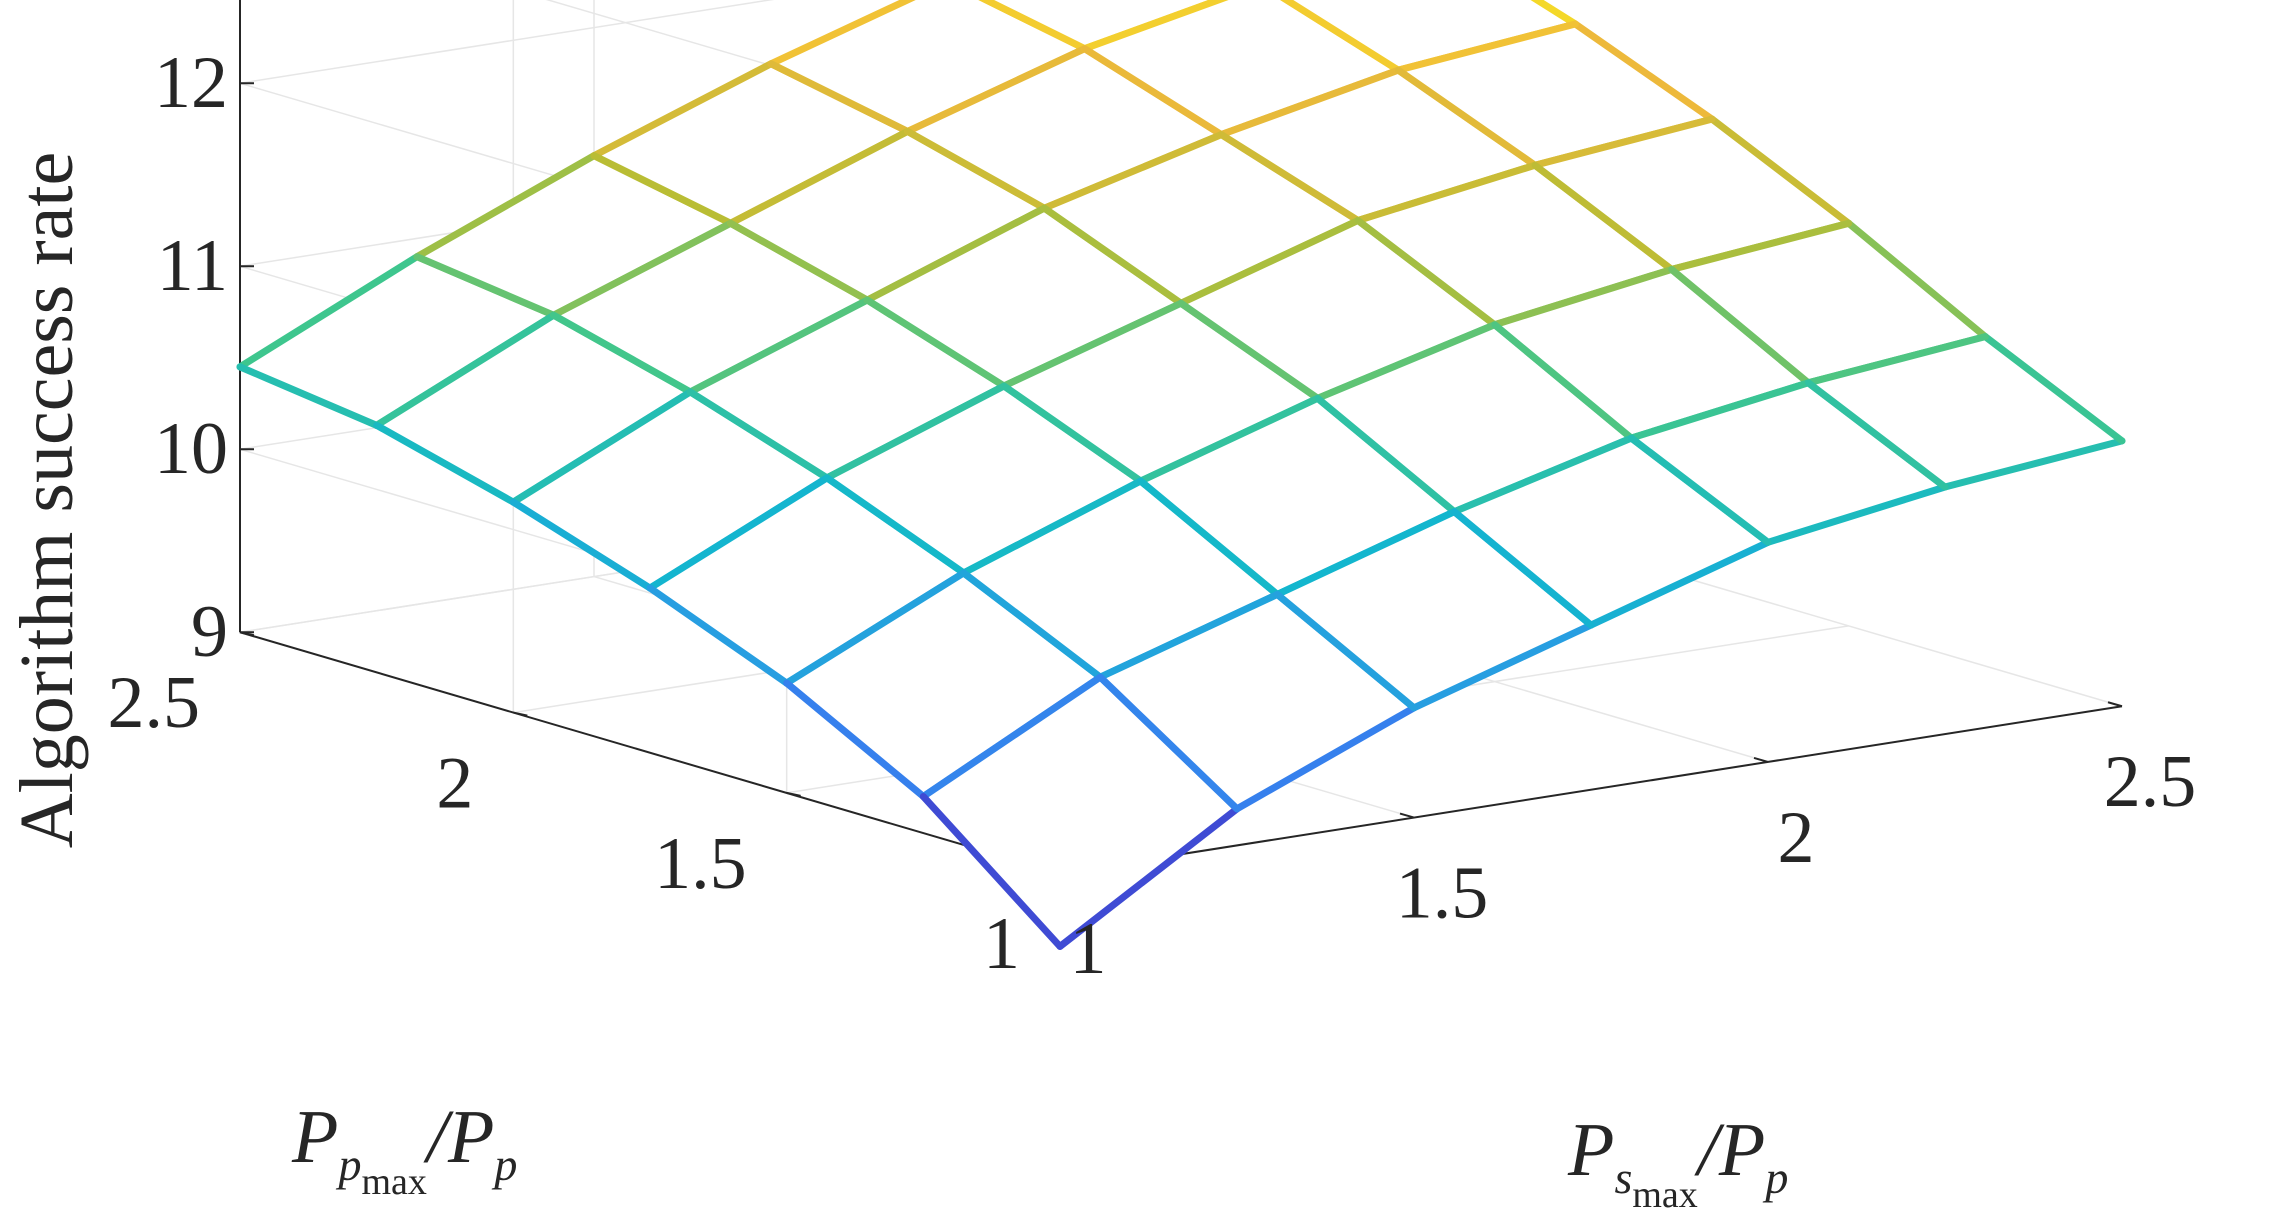 This screenshot has height=1217, width=2290. What do you see at coordinates (1442, 894) in the screenshot?
I see `x-tick-label: 1.5` at bounding box center [1442, 894].